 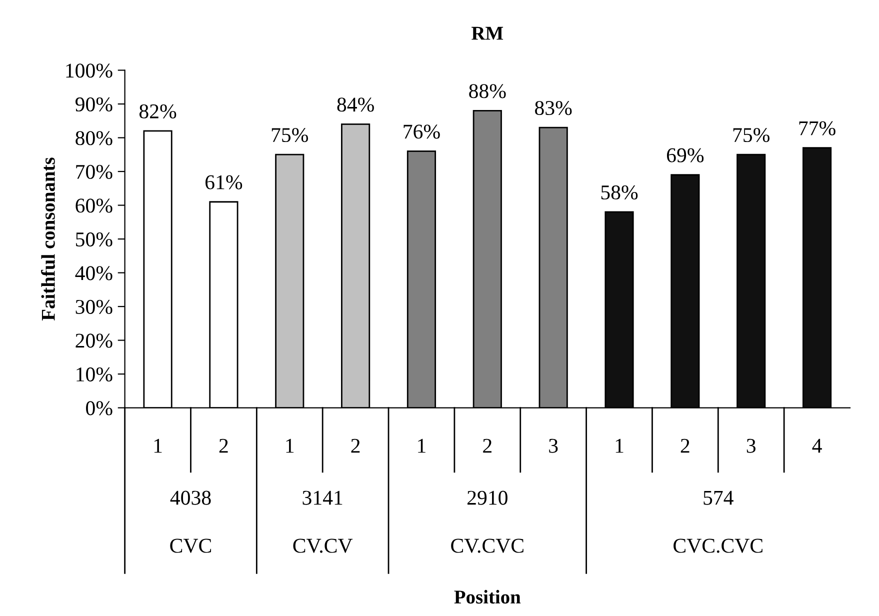 What do you see at coordinates (422, 131) in the screenshot?
I see `data-label: 76%` at bounding box center [422, 131].